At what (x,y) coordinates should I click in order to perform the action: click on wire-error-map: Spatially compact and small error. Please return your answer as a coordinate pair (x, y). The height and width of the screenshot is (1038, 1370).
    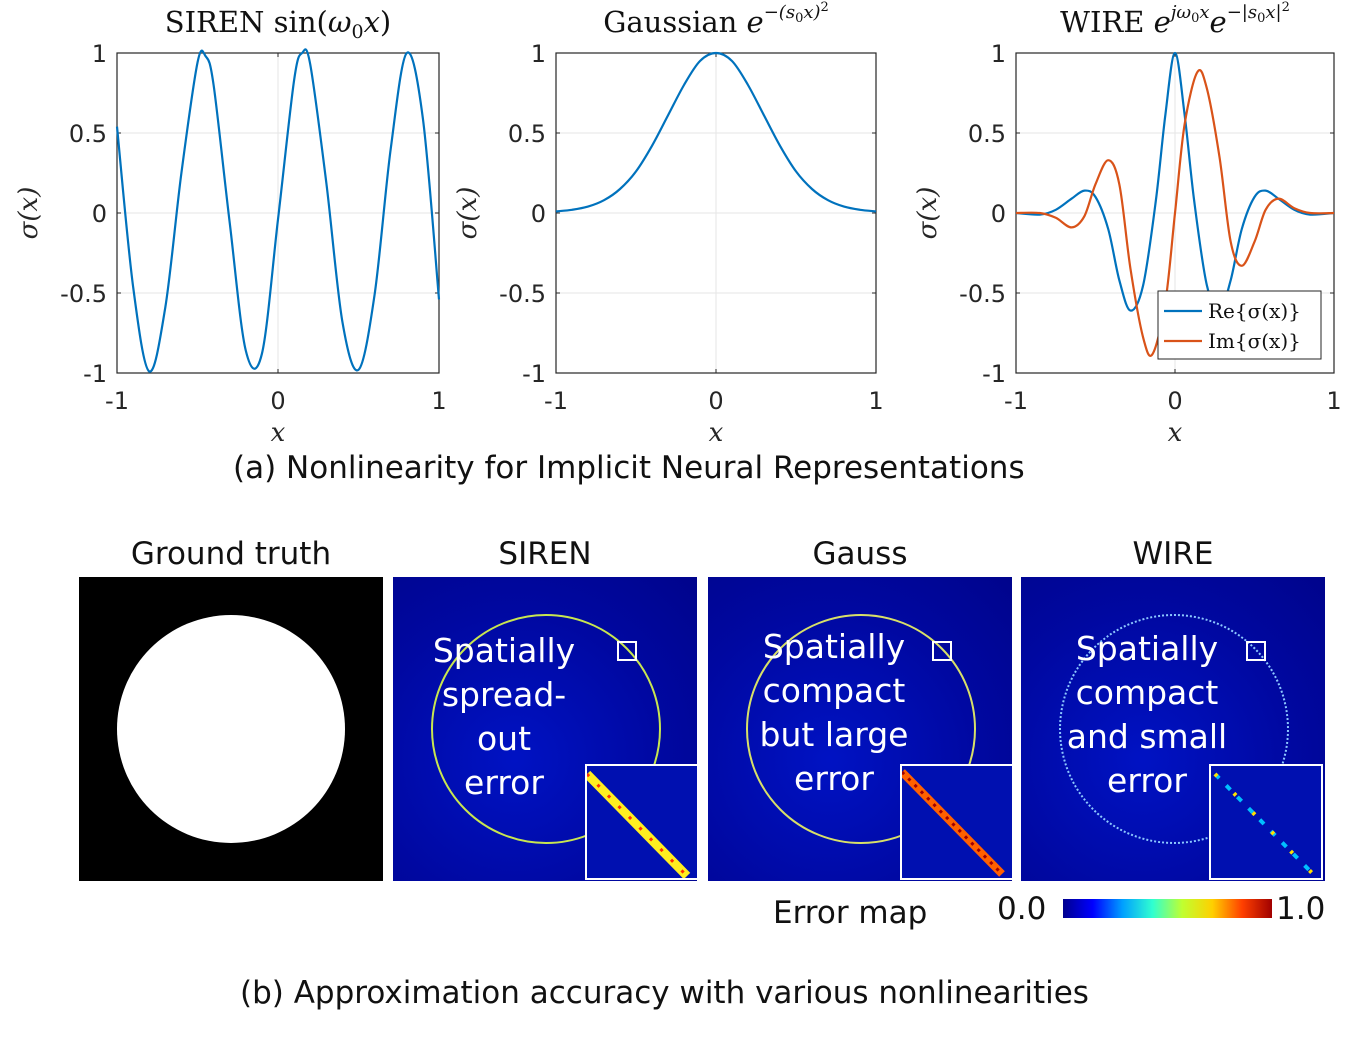
    Looking at the image, I should click on (1173, 729).